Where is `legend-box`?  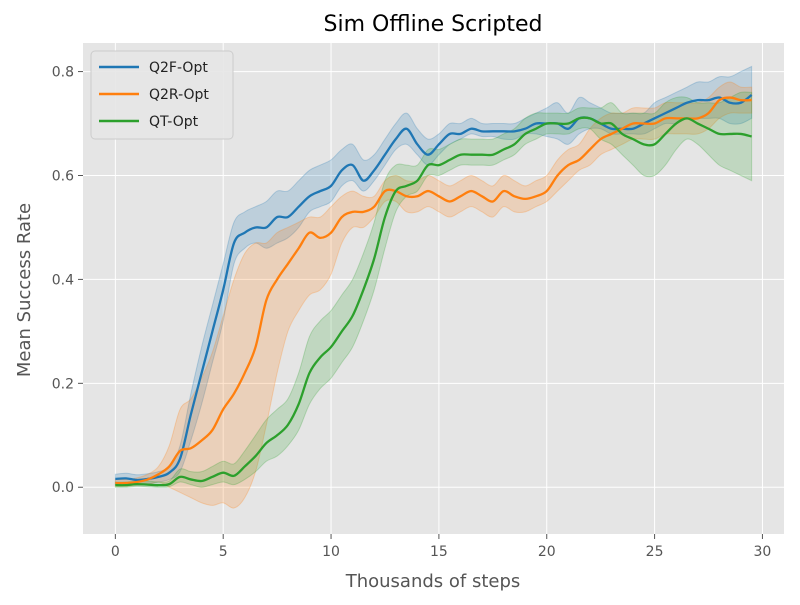 legend-box is located at coordinates (162, 95).